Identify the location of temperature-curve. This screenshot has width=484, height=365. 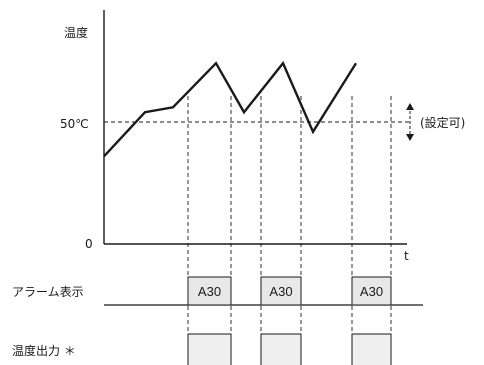
(230, 109).